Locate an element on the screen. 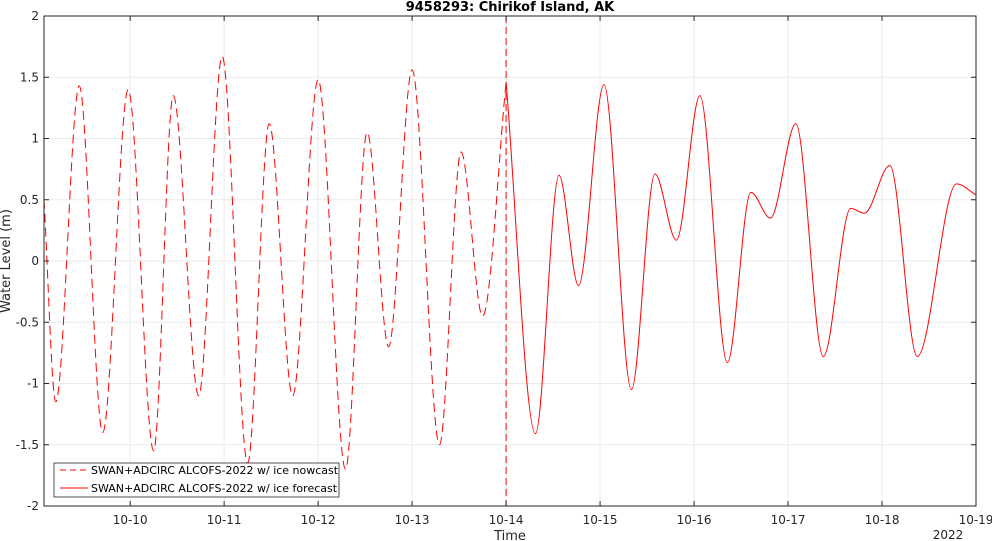 This screenshot has width=992, height=541. y-tick-label: -2 is located at coordinates (33, 506).